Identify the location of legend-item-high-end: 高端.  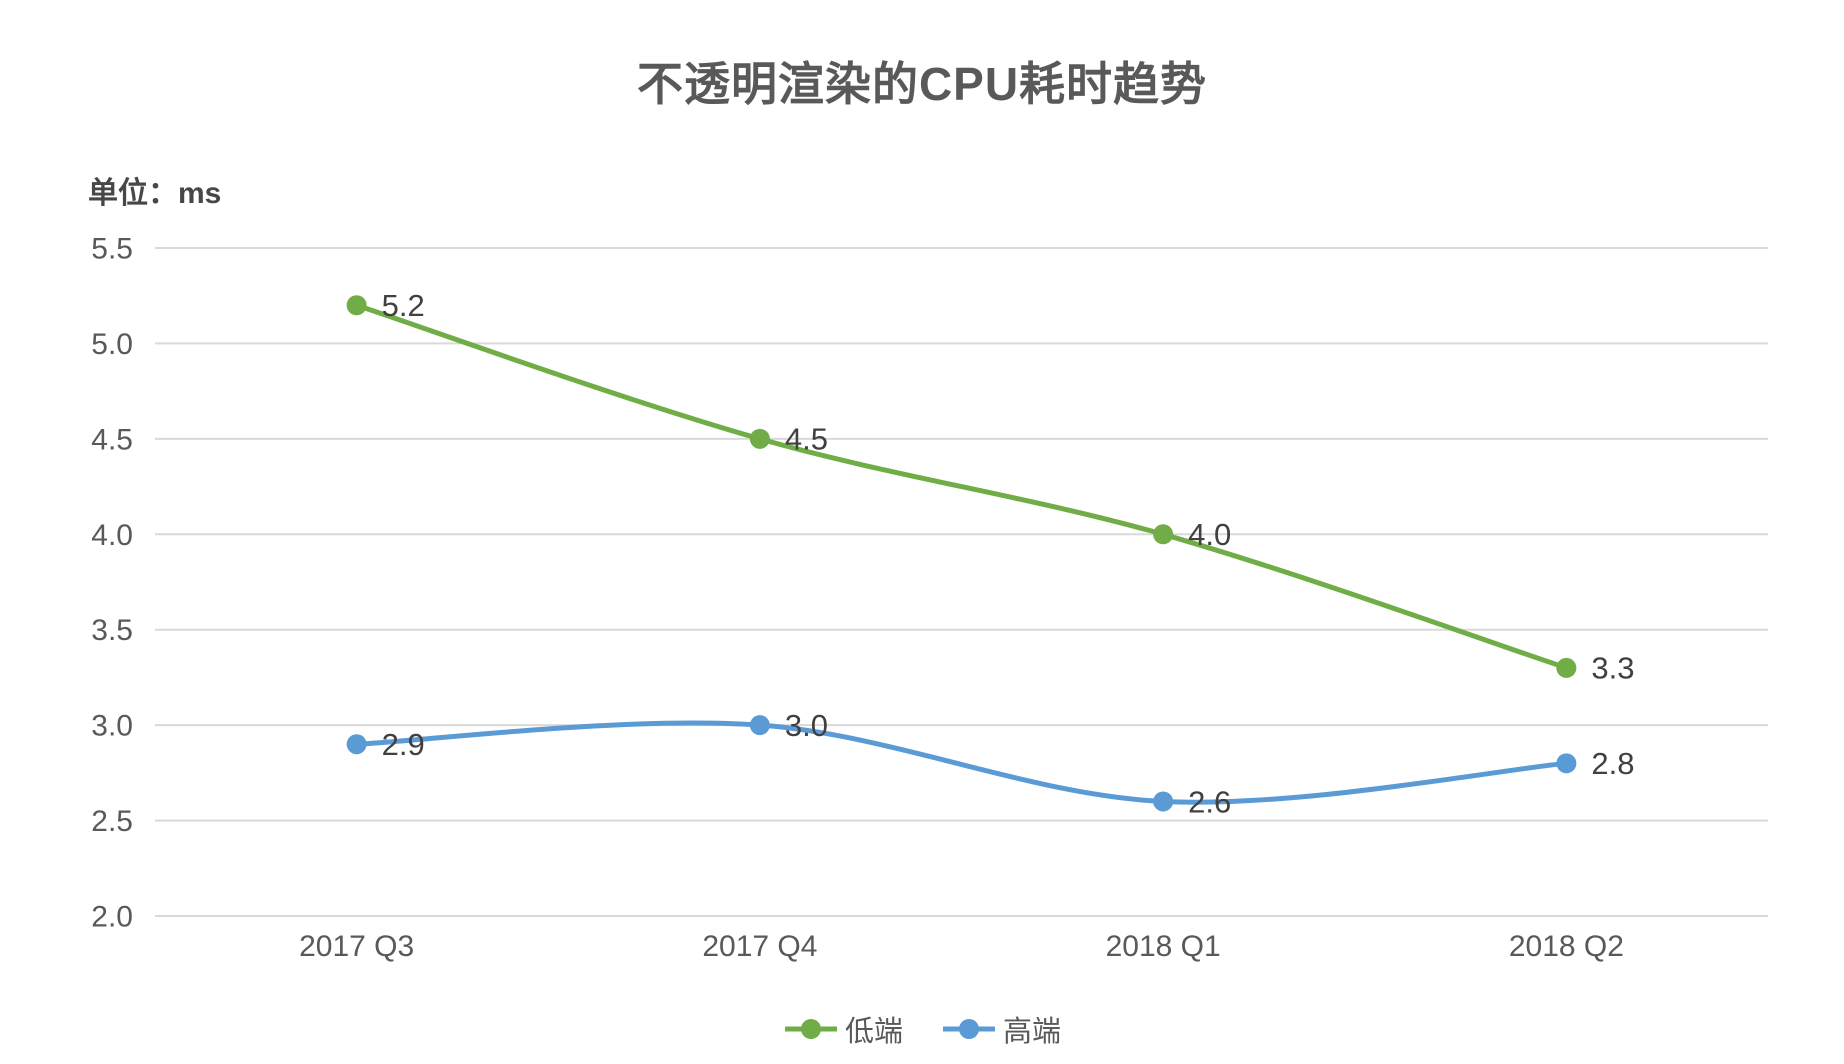
(1001, 1029).